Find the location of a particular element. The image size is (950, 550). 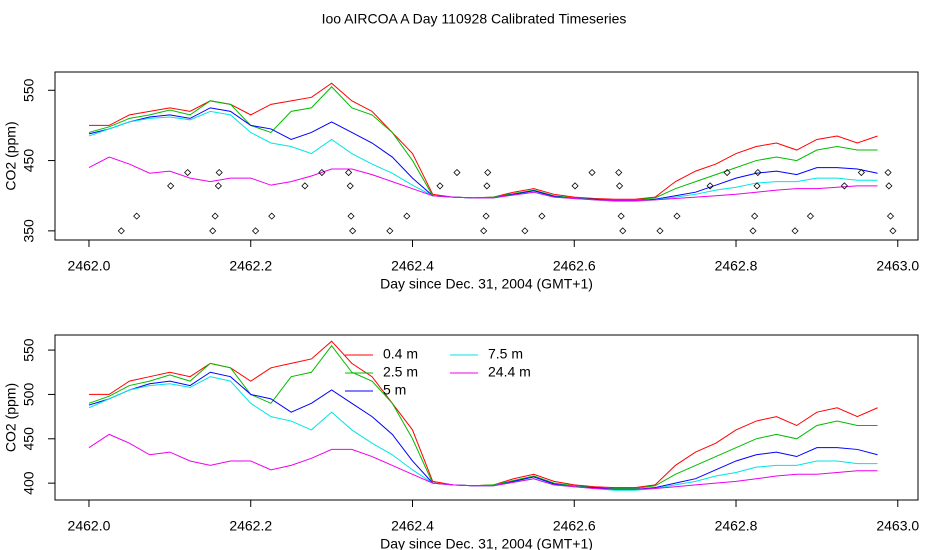

legend-label: 7.5 m is located at coordinates (505, 354).